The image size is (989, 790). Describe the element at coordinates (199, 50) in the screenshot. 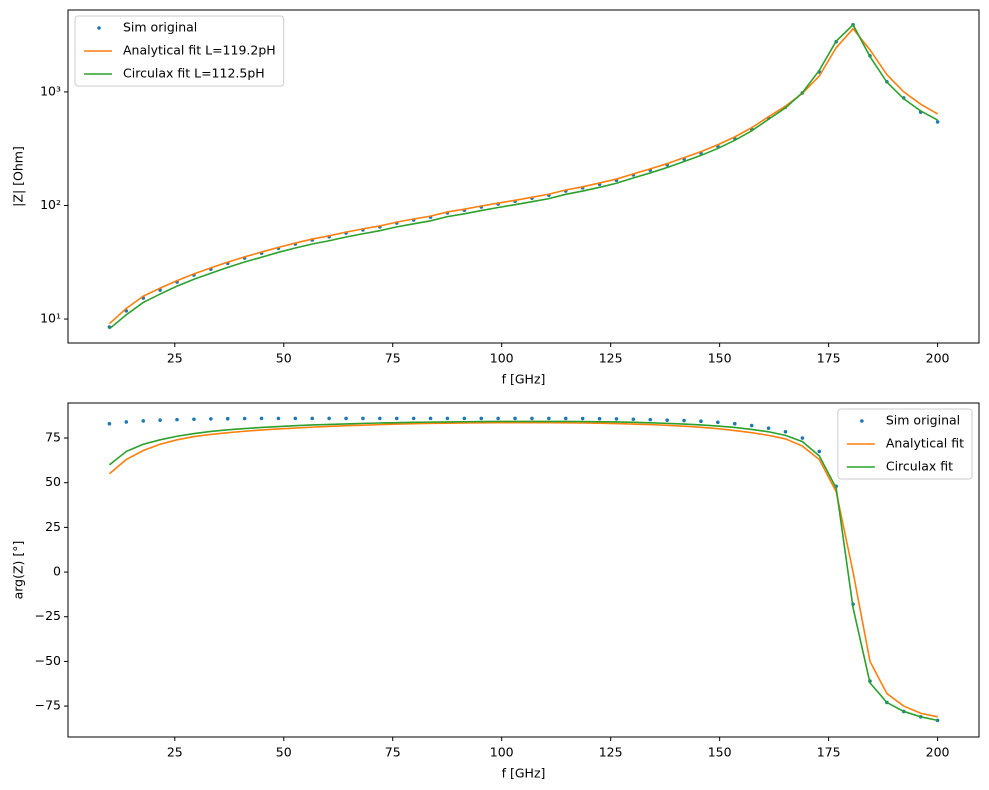

I see `legend-label: Analytical fit L=119.2pH` at that location.